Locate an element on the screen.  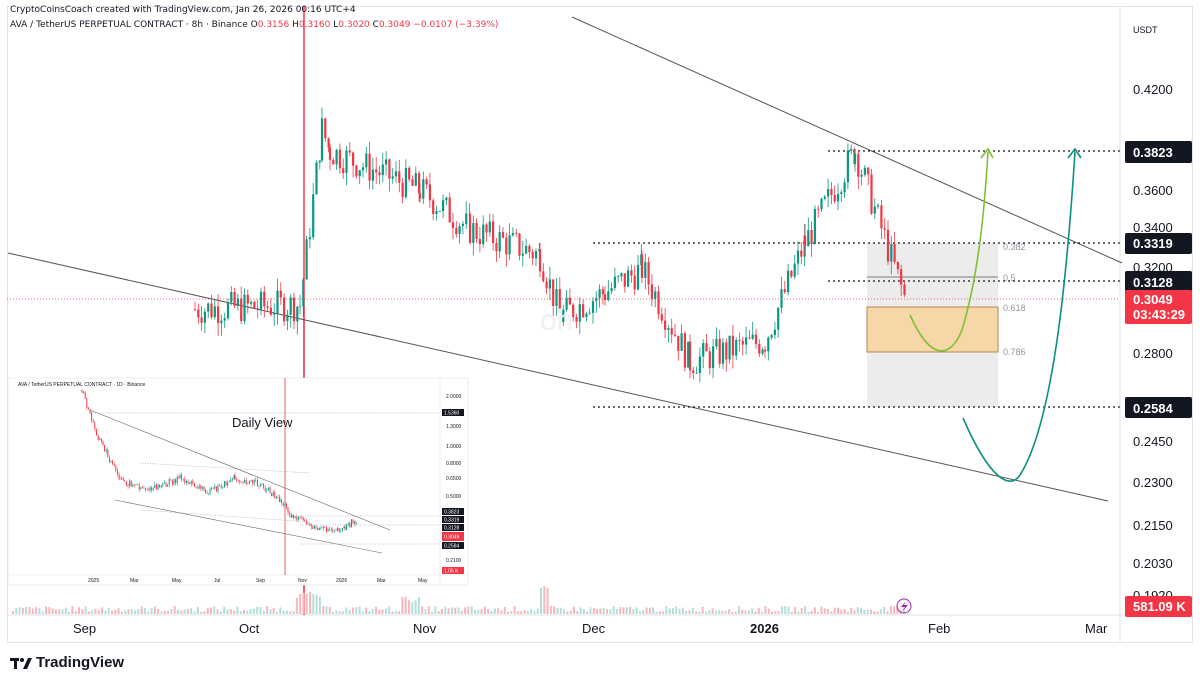
price-badge-03823: 0.3823 is located at coordinates (1158, 152).